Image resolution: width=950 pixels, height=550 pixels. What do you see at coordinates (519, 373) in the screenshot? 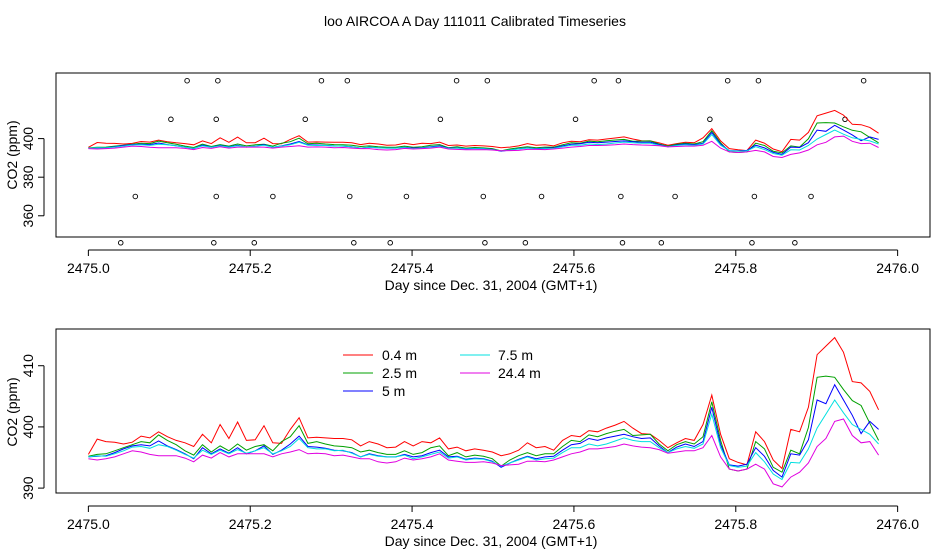
I see `legend-label-24-4m: 24.4 m` at bounding box center [519, 373].